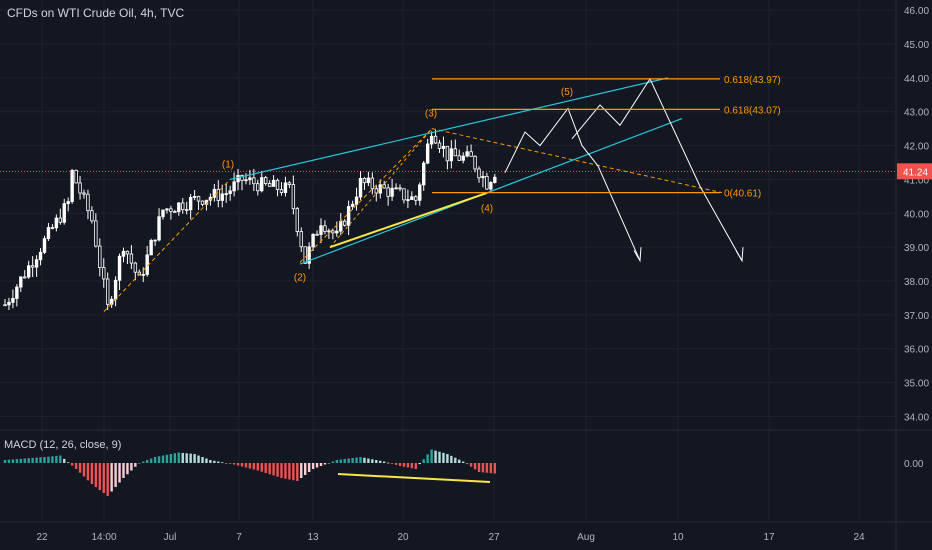 This screenshot has width=932, height=550. What do you see at coordinates (916, 79) in the screenshot?
I see `y-tick-label: 44.00` at bounding box center [916, 79].